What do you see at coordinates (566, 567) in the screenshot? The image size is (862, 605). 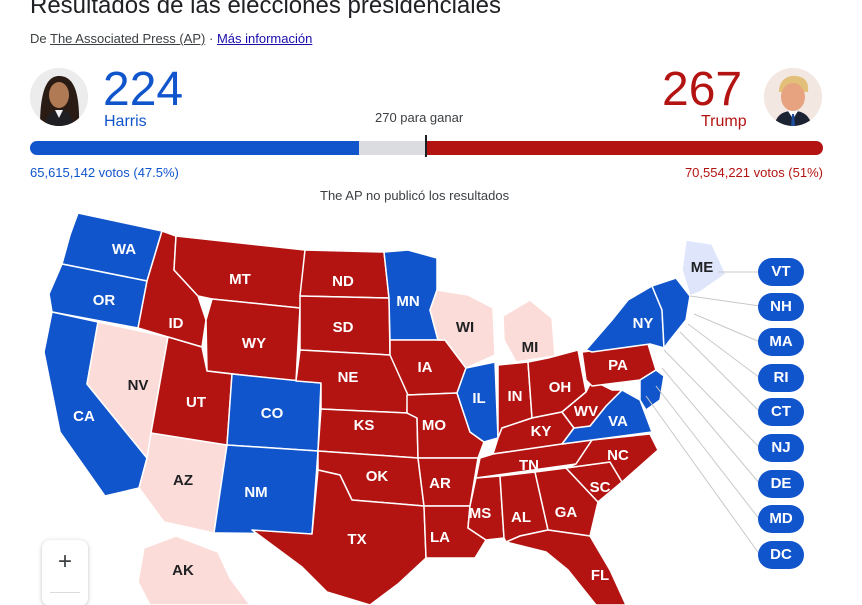 I see `state-FL` at bounding box center [566, 567].